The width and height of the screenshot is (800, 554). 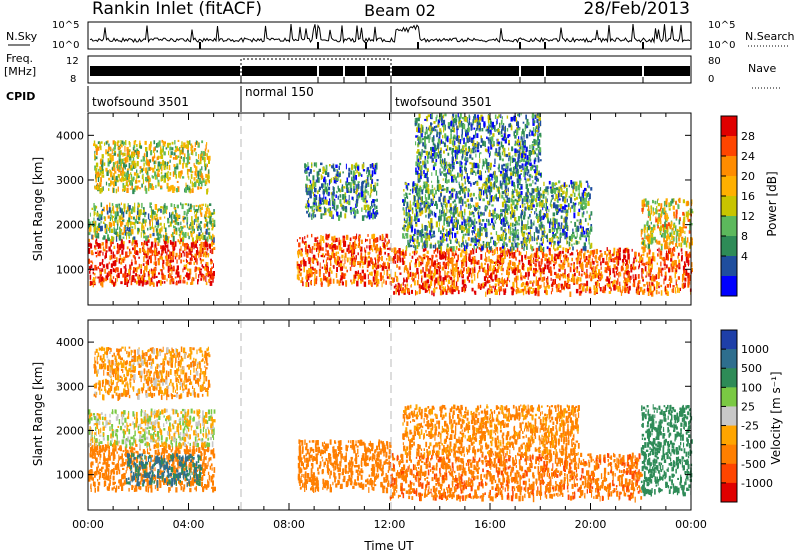 What do you see at coordinates (366, 71) in the screenshot?
I see `freq-gap` at bounding box center [366, 71].